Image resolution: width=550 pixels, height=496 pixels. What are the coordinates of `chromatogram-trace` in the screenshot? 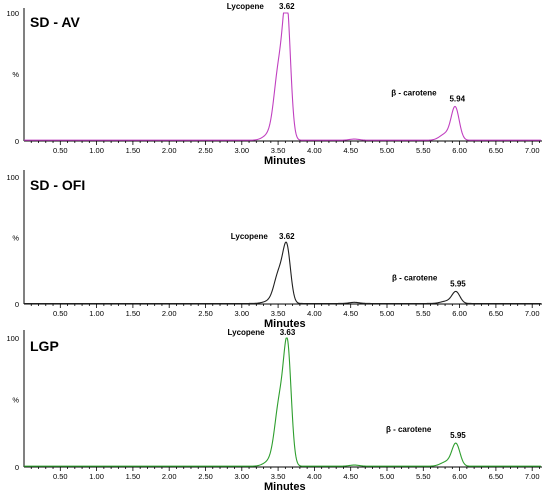 It's located at (282, 273).